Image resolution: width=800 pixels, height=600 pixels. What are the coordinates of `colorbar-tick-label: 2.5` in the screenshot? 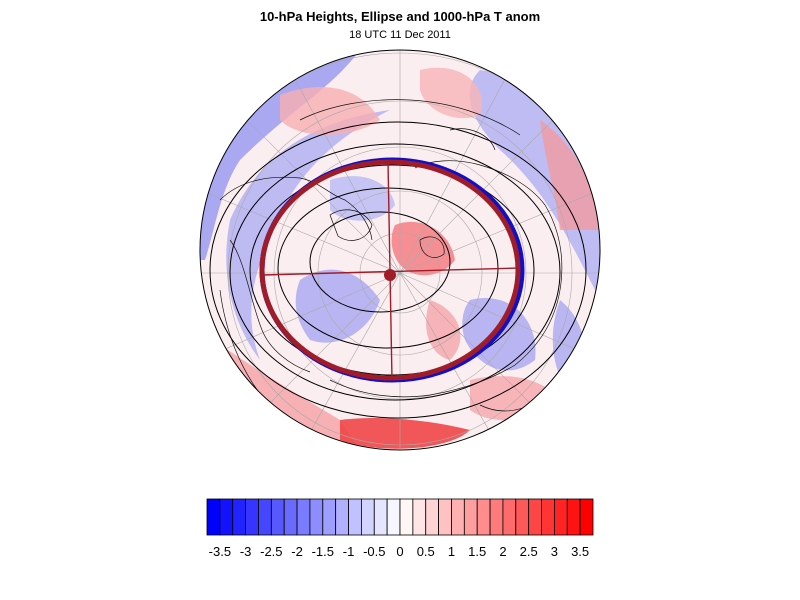 It's located at (529, 551).